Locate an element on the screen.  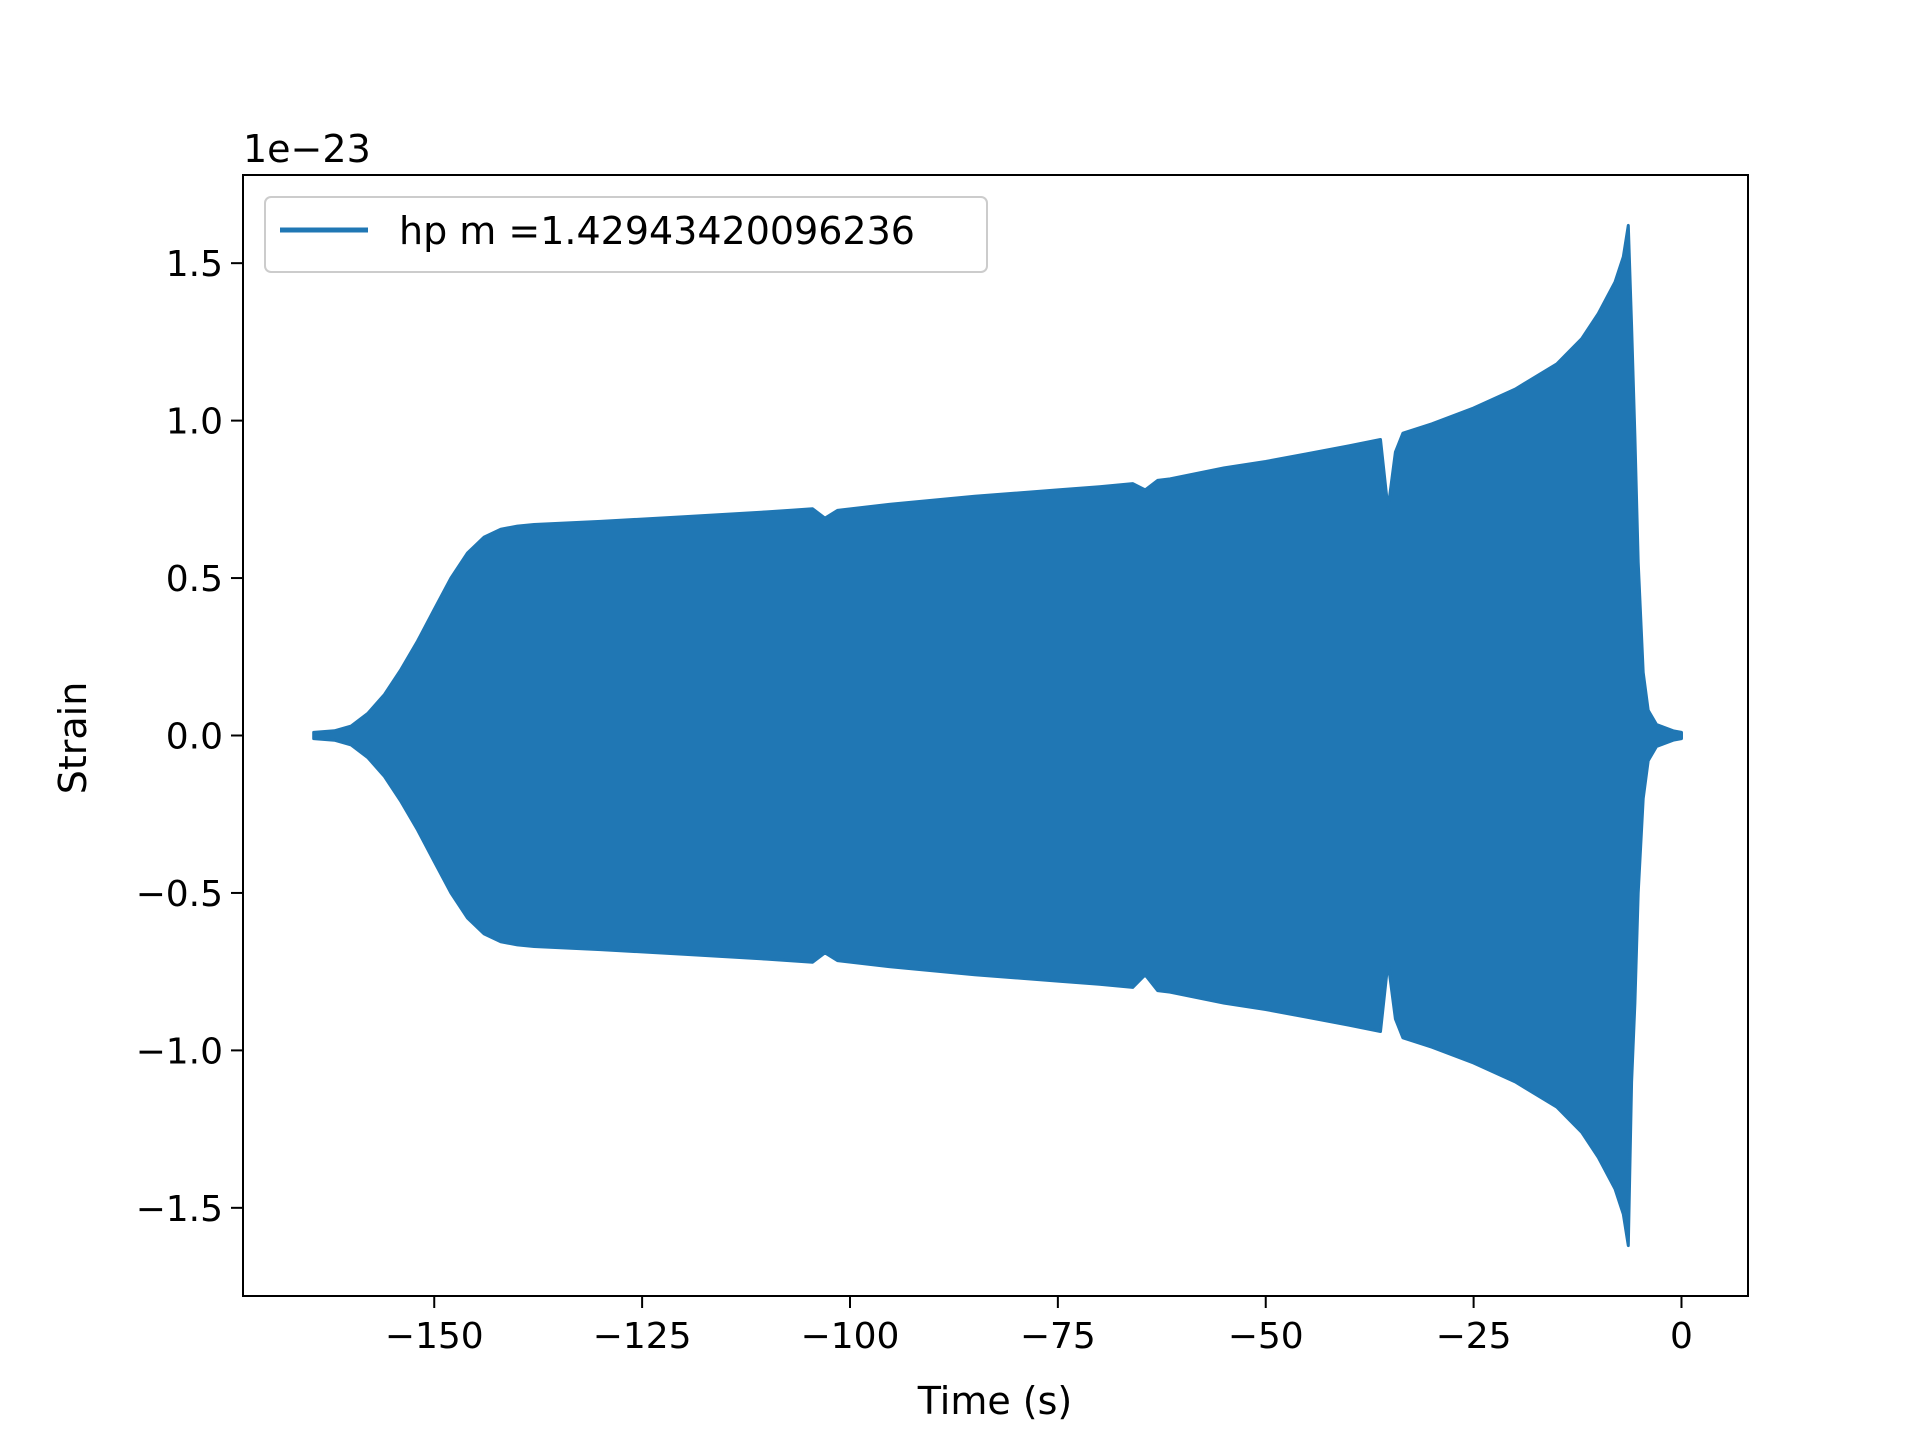
y-axis-offset-label: 1e−23 is located at coordinates (307, 149).